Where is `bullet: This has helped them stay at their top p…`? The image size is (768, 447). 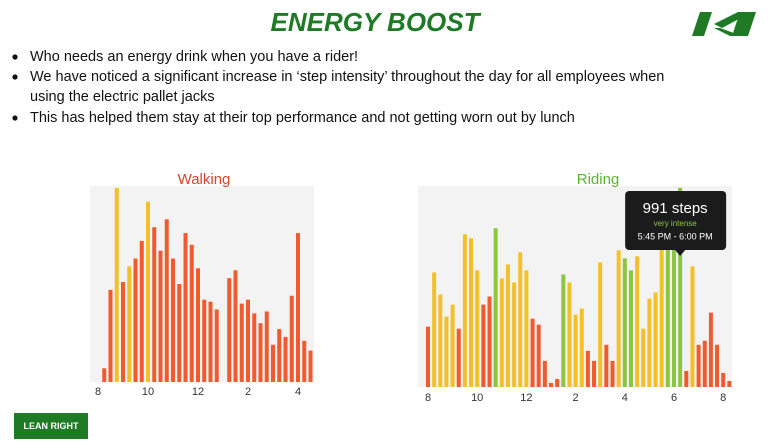
bullet: This has helped them stay at their top p… is located at coordinates (302, 118).